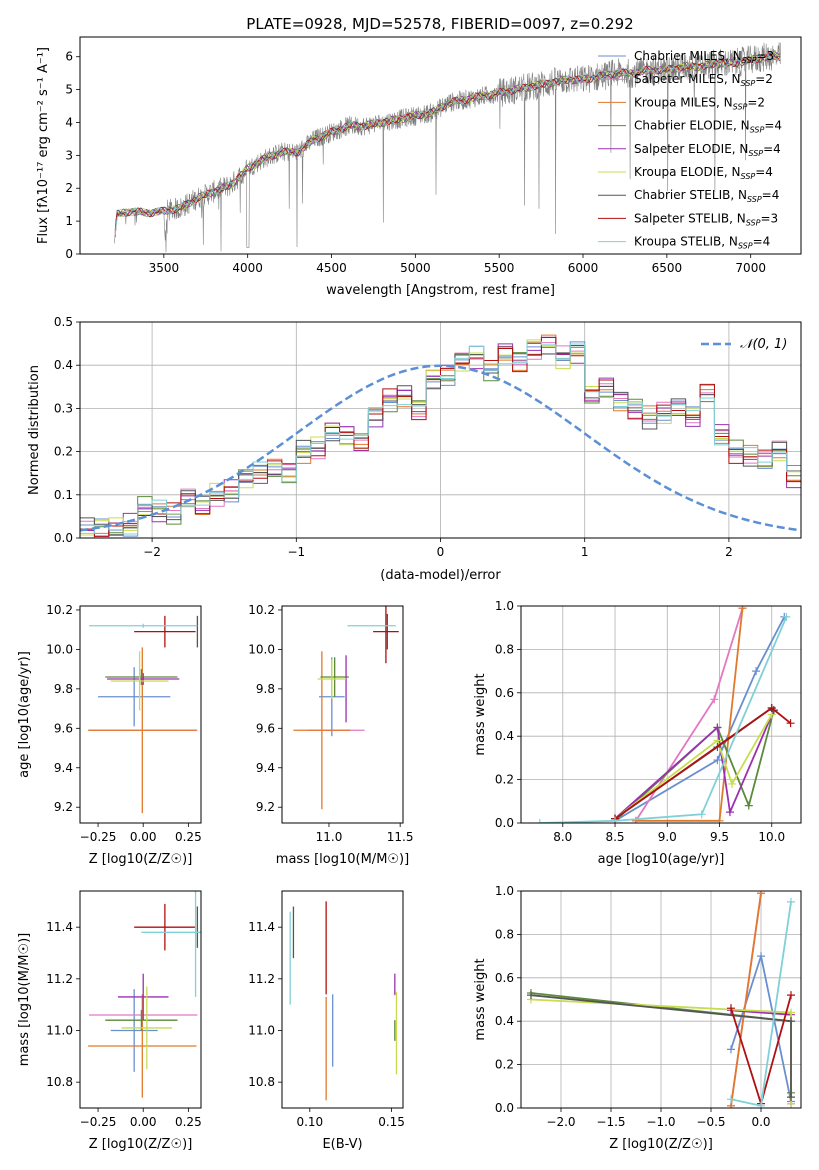 The image size is (819, 1170). What do you see at coordinates (760, 1122) in the screenshot?
I see `x-tick-label: 0.0` at bounding box center [760, 1122].